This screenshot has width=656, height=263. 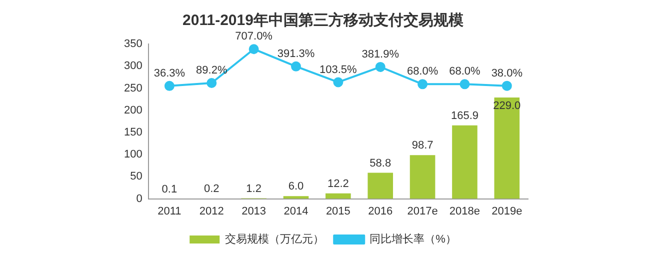 What do you see at coordinates (381, 163) in the screenshot?
I see `data-label: 58.8` at bounding box center [381, 163].